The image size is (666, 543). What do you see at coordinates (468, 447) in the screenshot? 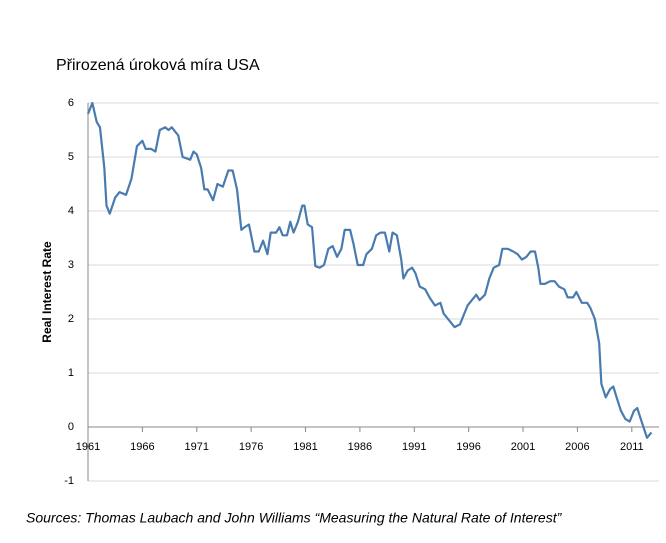
I see `x-tick-label: 1996` at bounding box center [468, 447].